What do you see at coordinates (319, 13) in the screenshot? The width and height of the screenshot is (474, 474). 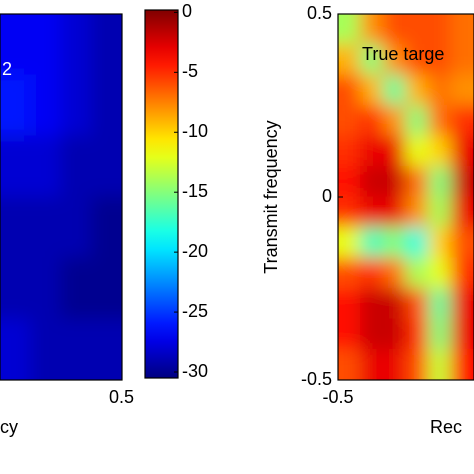 I see `y-tick-label: 0.5` at bounding box center [319, 13].